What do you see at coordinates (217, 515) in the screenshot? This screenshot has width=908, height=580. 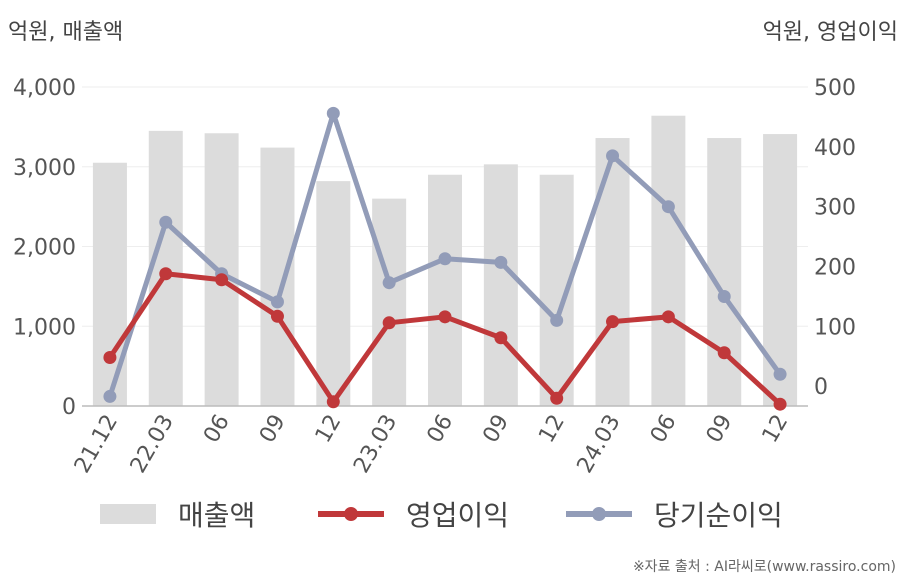 I see `legend-label-revenue: 매출액` at bounding box center [217, 515].